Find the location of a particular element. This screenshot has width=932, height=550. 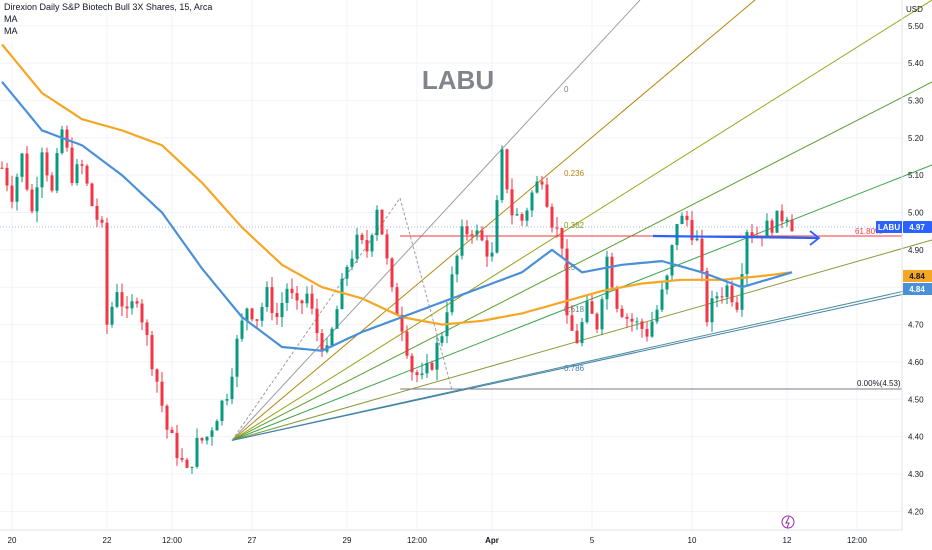

fan-level-label: 0.382 is located at coordinates (574, 225).